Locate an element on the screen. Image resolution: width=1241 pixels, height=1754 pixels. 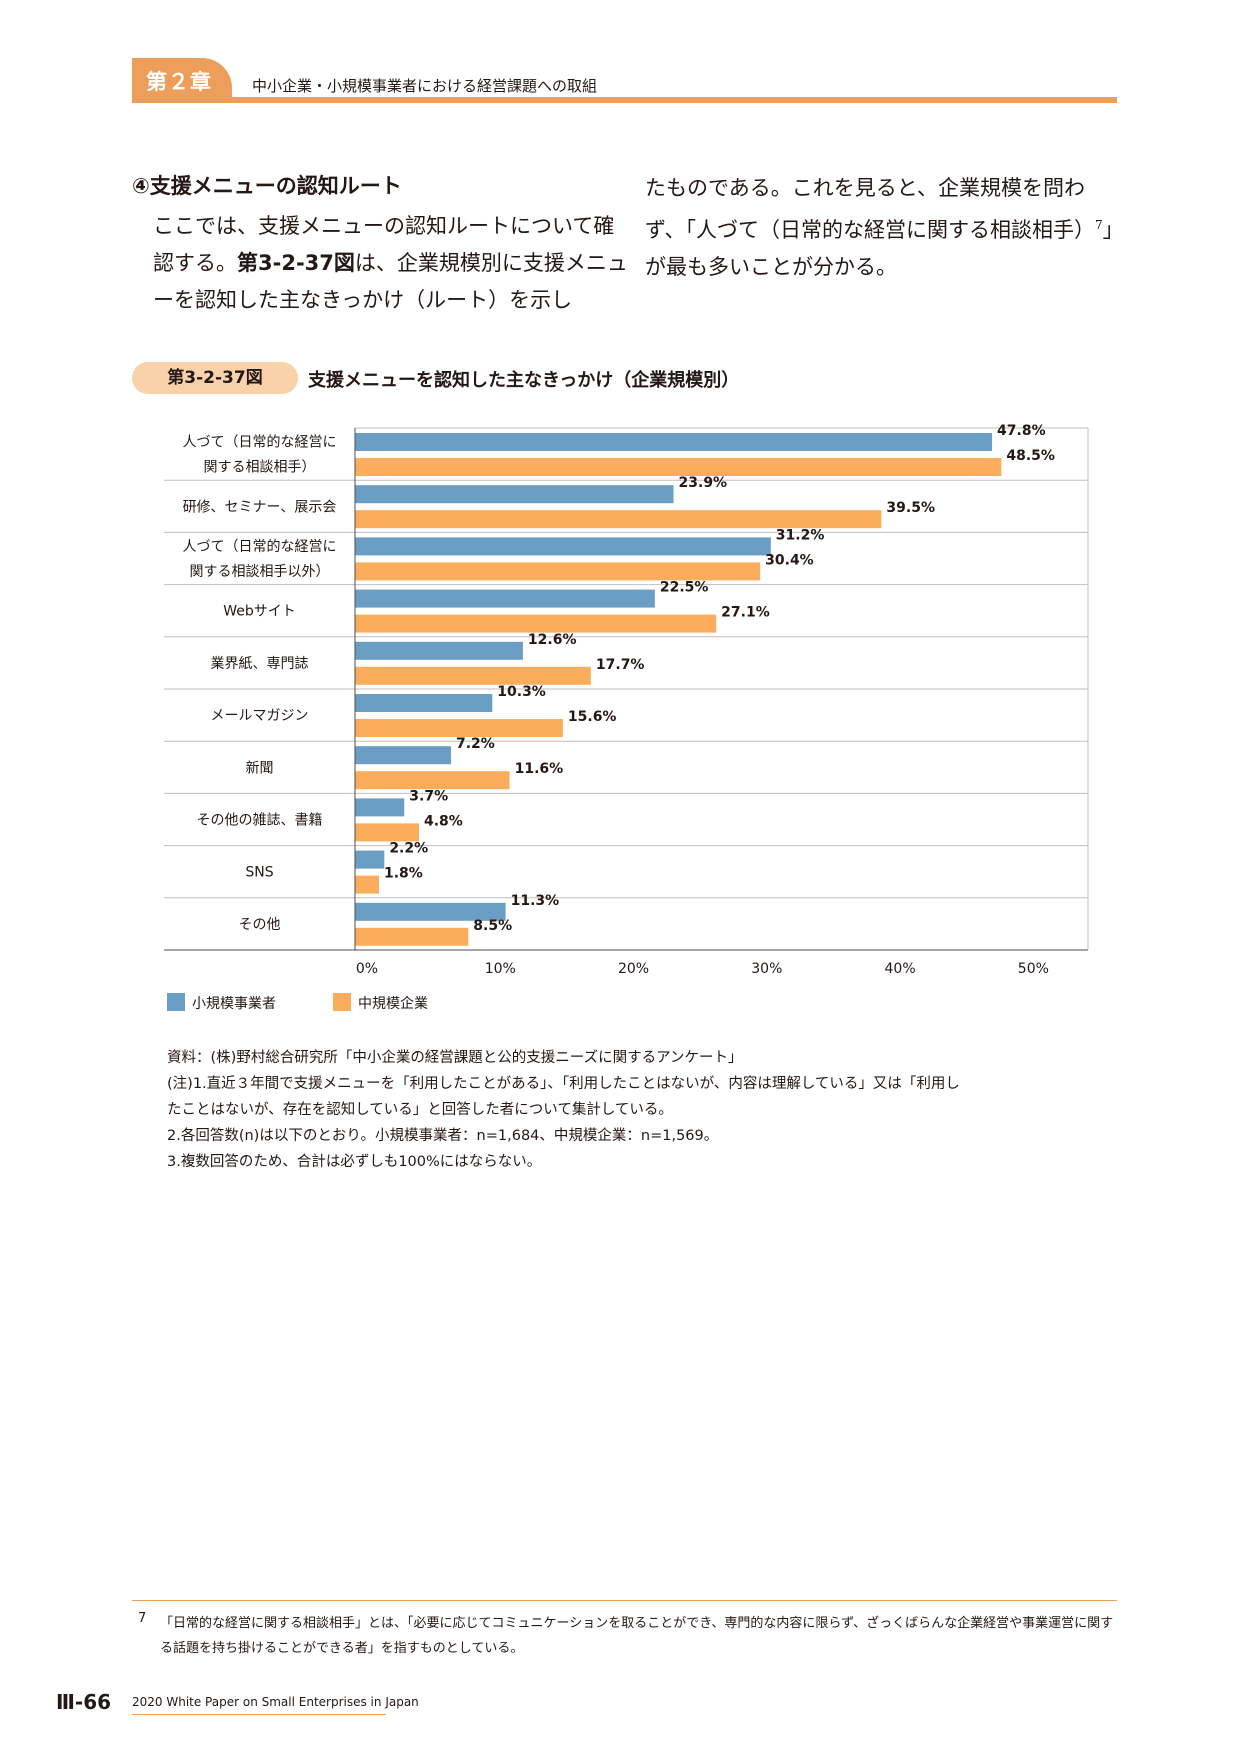
para-left-text-2: は、企業規模別に支援メニューを認知した主なきっかけ（ルート）を示し is located at coordinates (390, 281).